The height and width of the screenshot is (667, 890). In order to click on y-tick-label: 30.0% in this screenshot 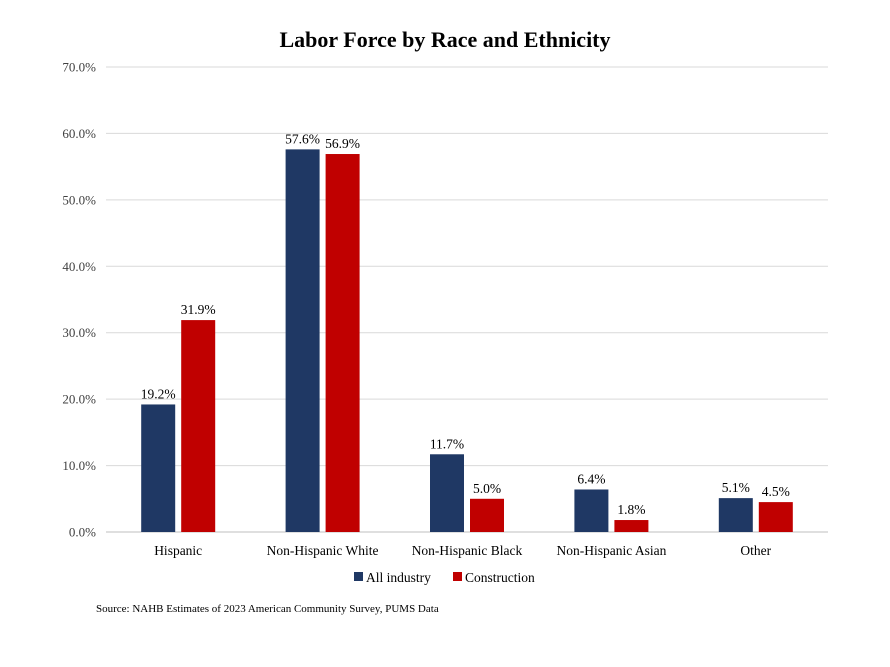, I will do `click(79, 332)`.